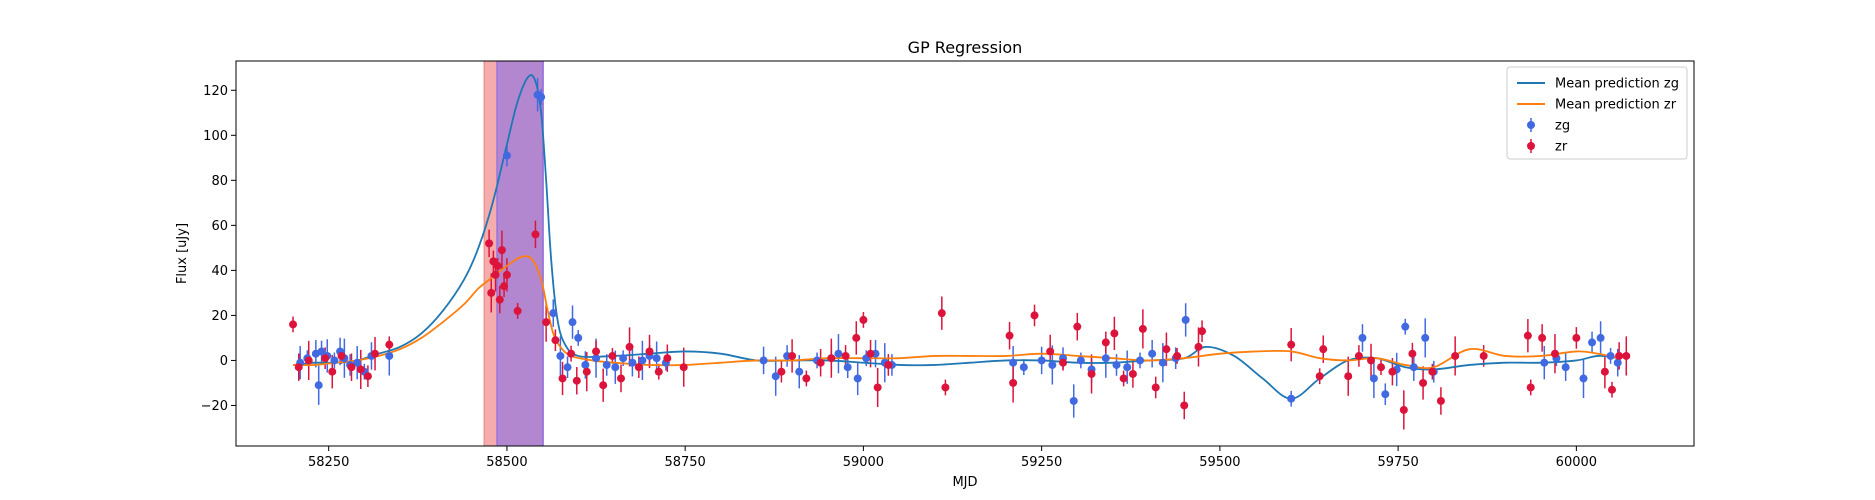 This screenshot has height=500, width=1875. What do you see at coordinates (215, 136) in the screenshot?
I see `y-tick-label: 100` at bounding box center [215, 136].